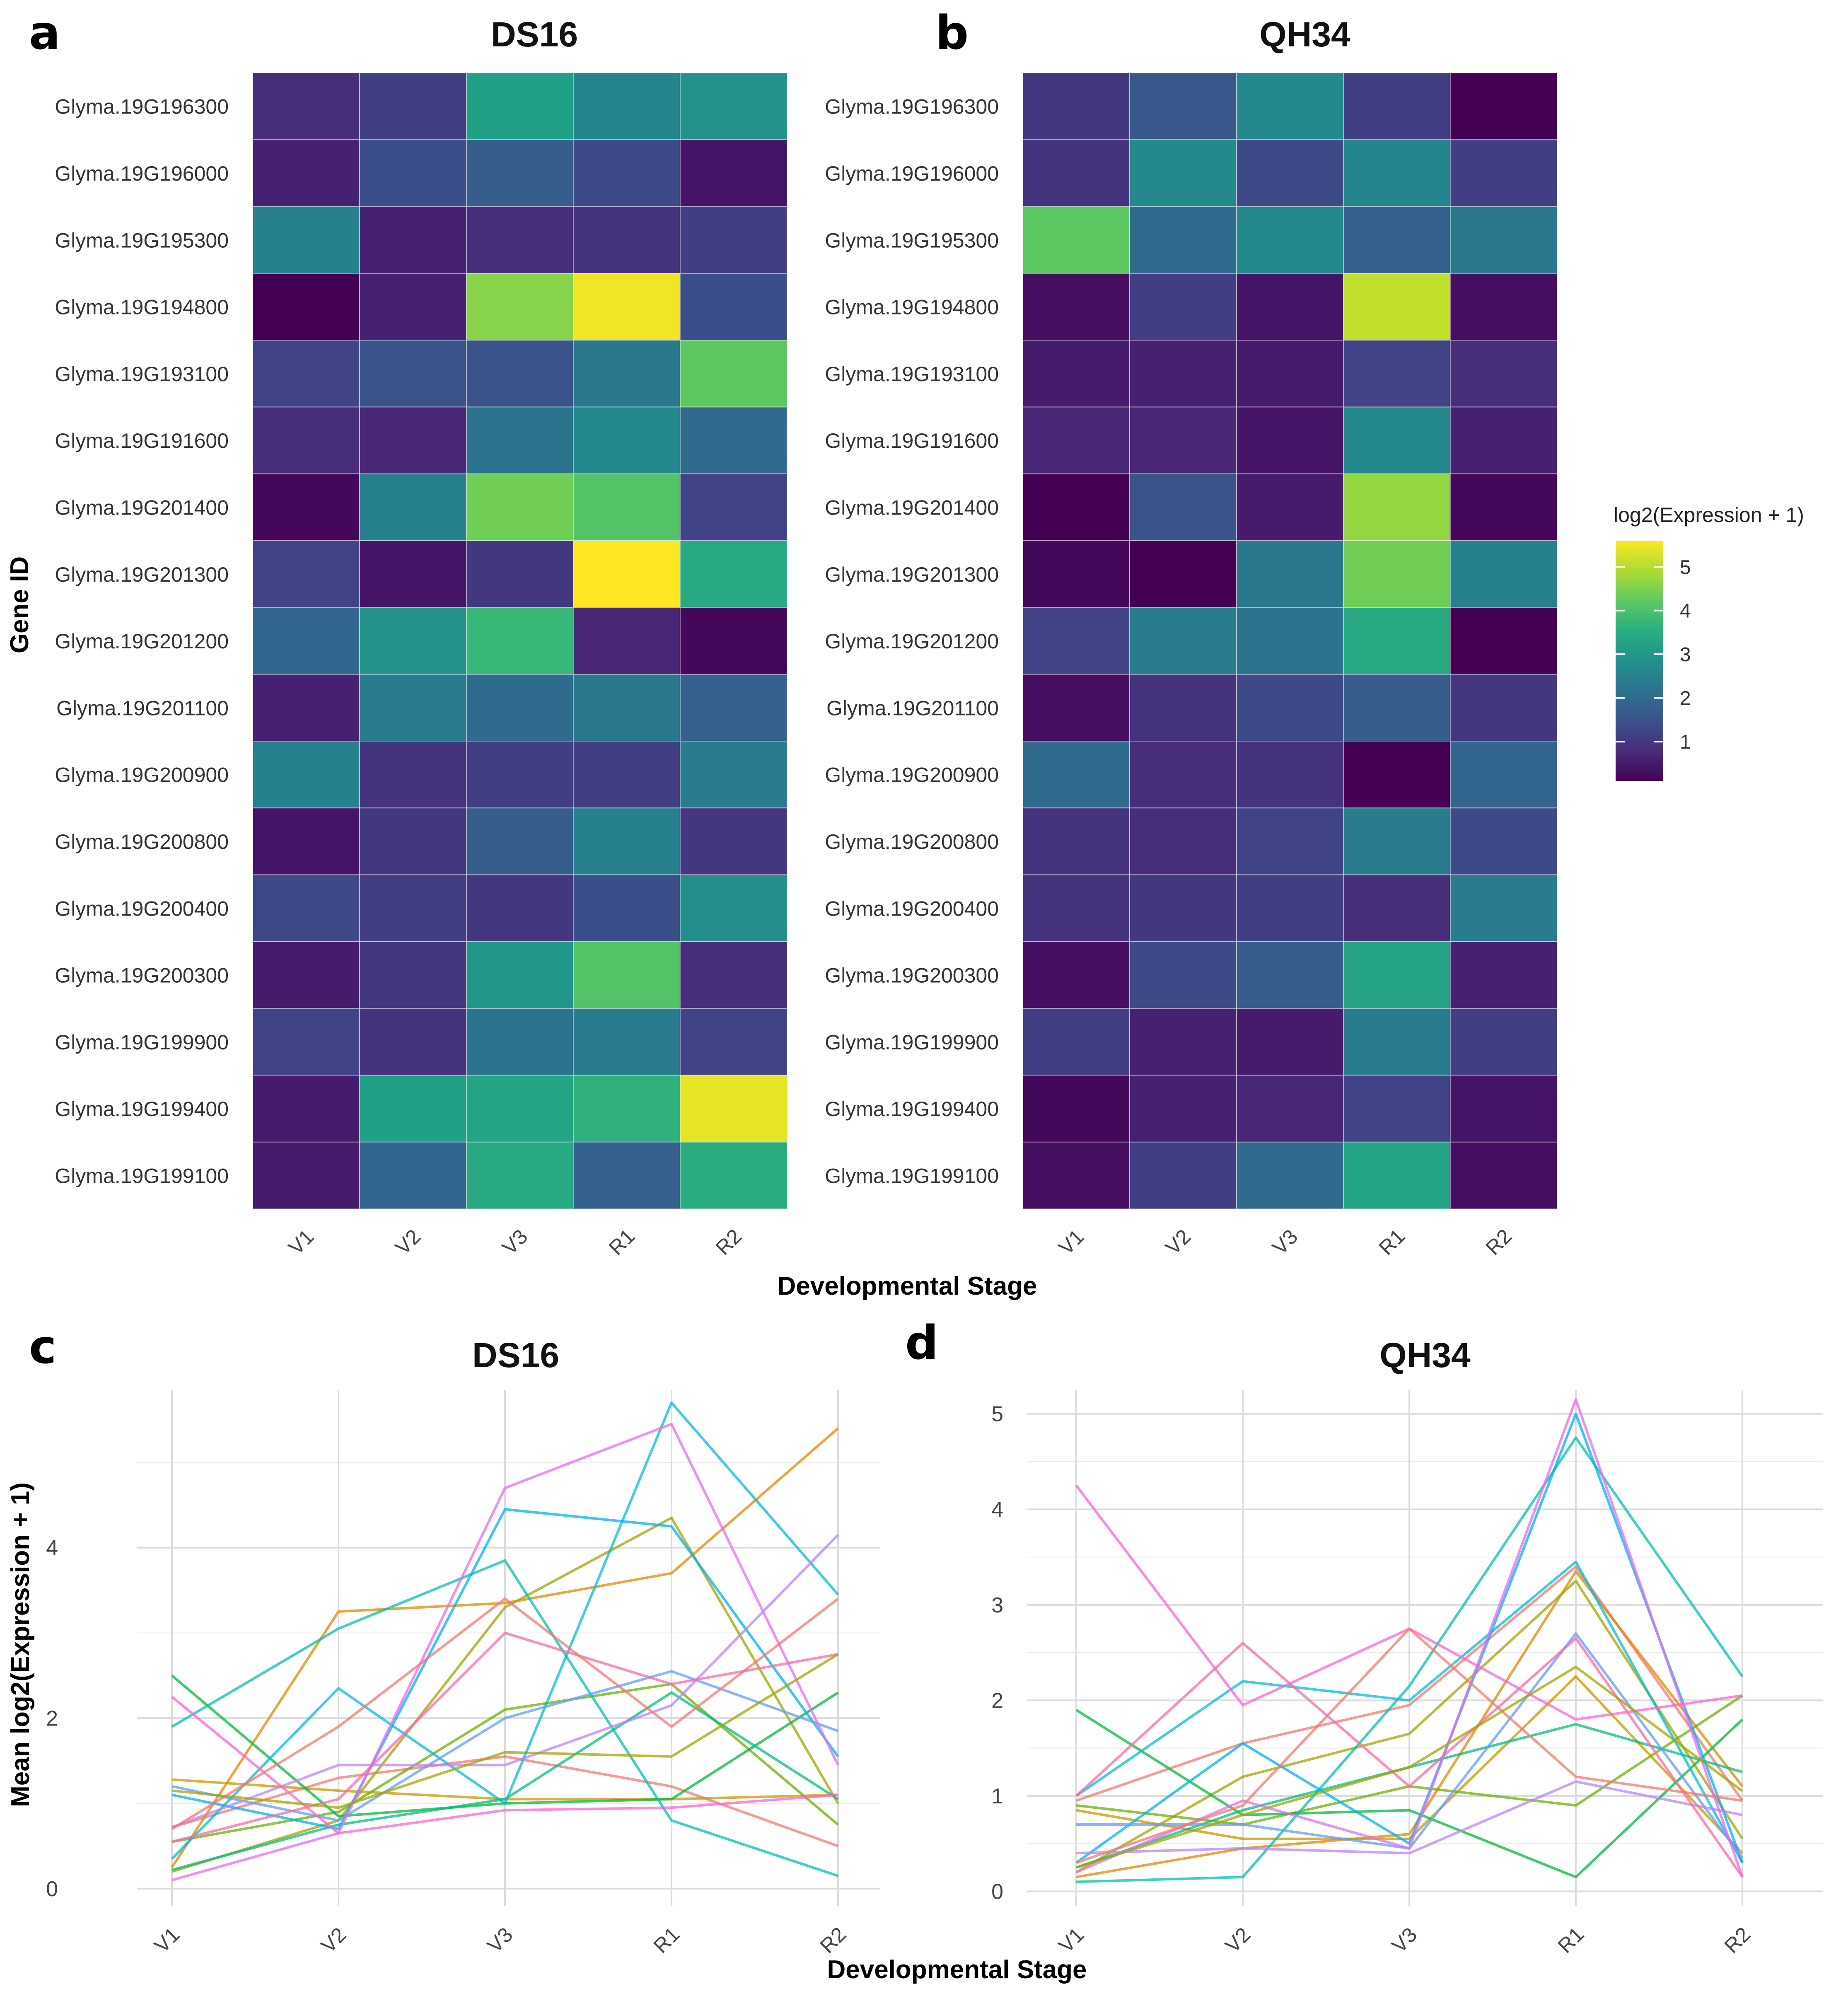 The image size is (1848, 2001). What do you see at coordinates (408, 1242) in the screenshot?
I see `stage-label: V2` at bounding box center [408, 1242].